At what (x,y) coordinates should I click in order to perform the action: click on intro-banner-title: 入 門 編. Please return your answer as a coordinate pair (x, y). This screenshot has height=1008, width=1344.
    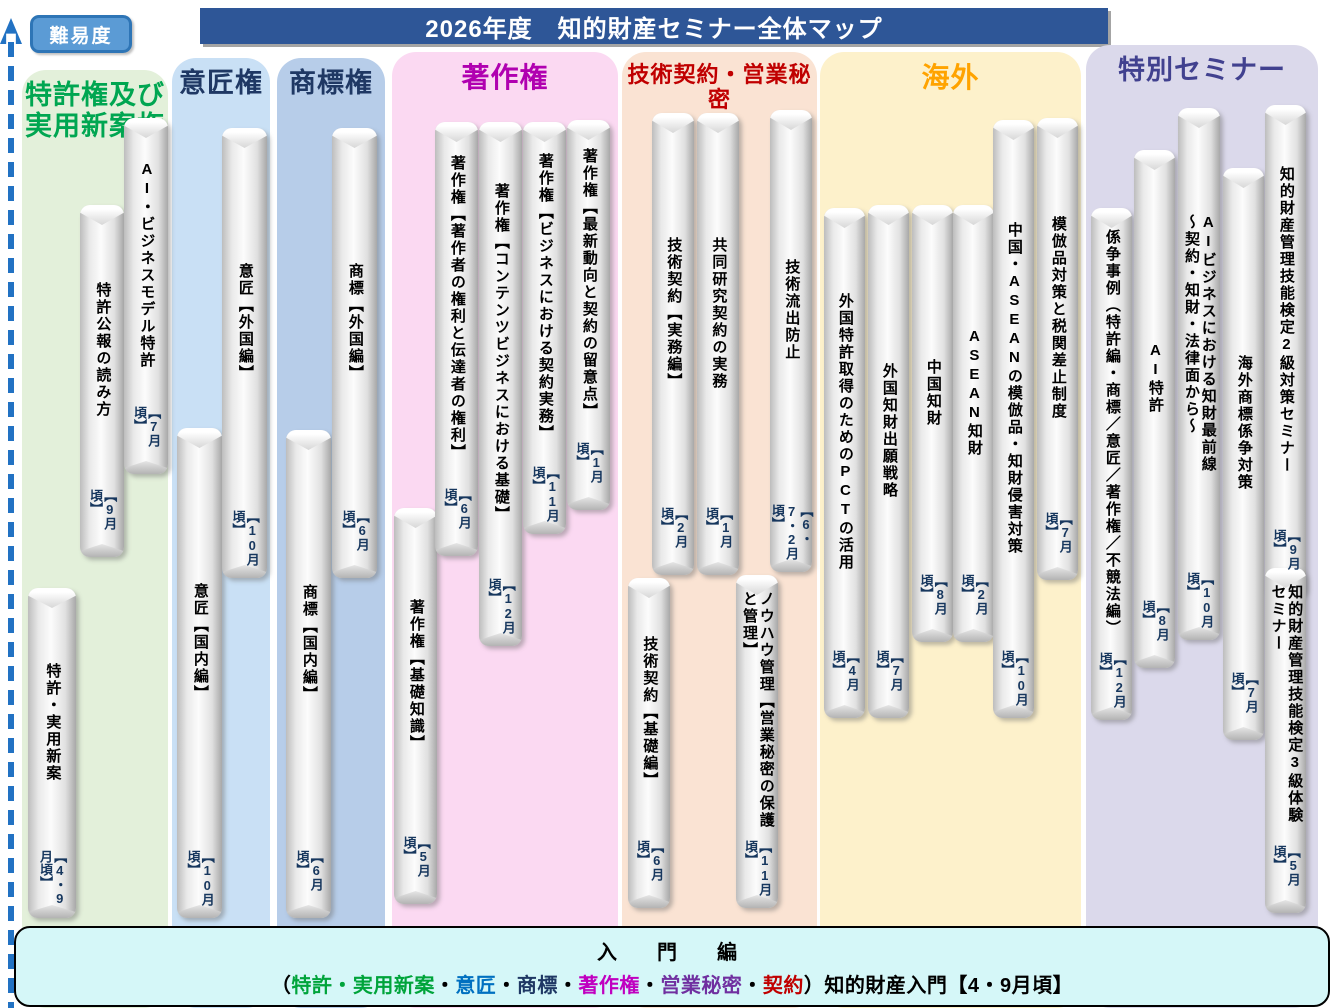
    Looking at the image, I should click on (672, 952).